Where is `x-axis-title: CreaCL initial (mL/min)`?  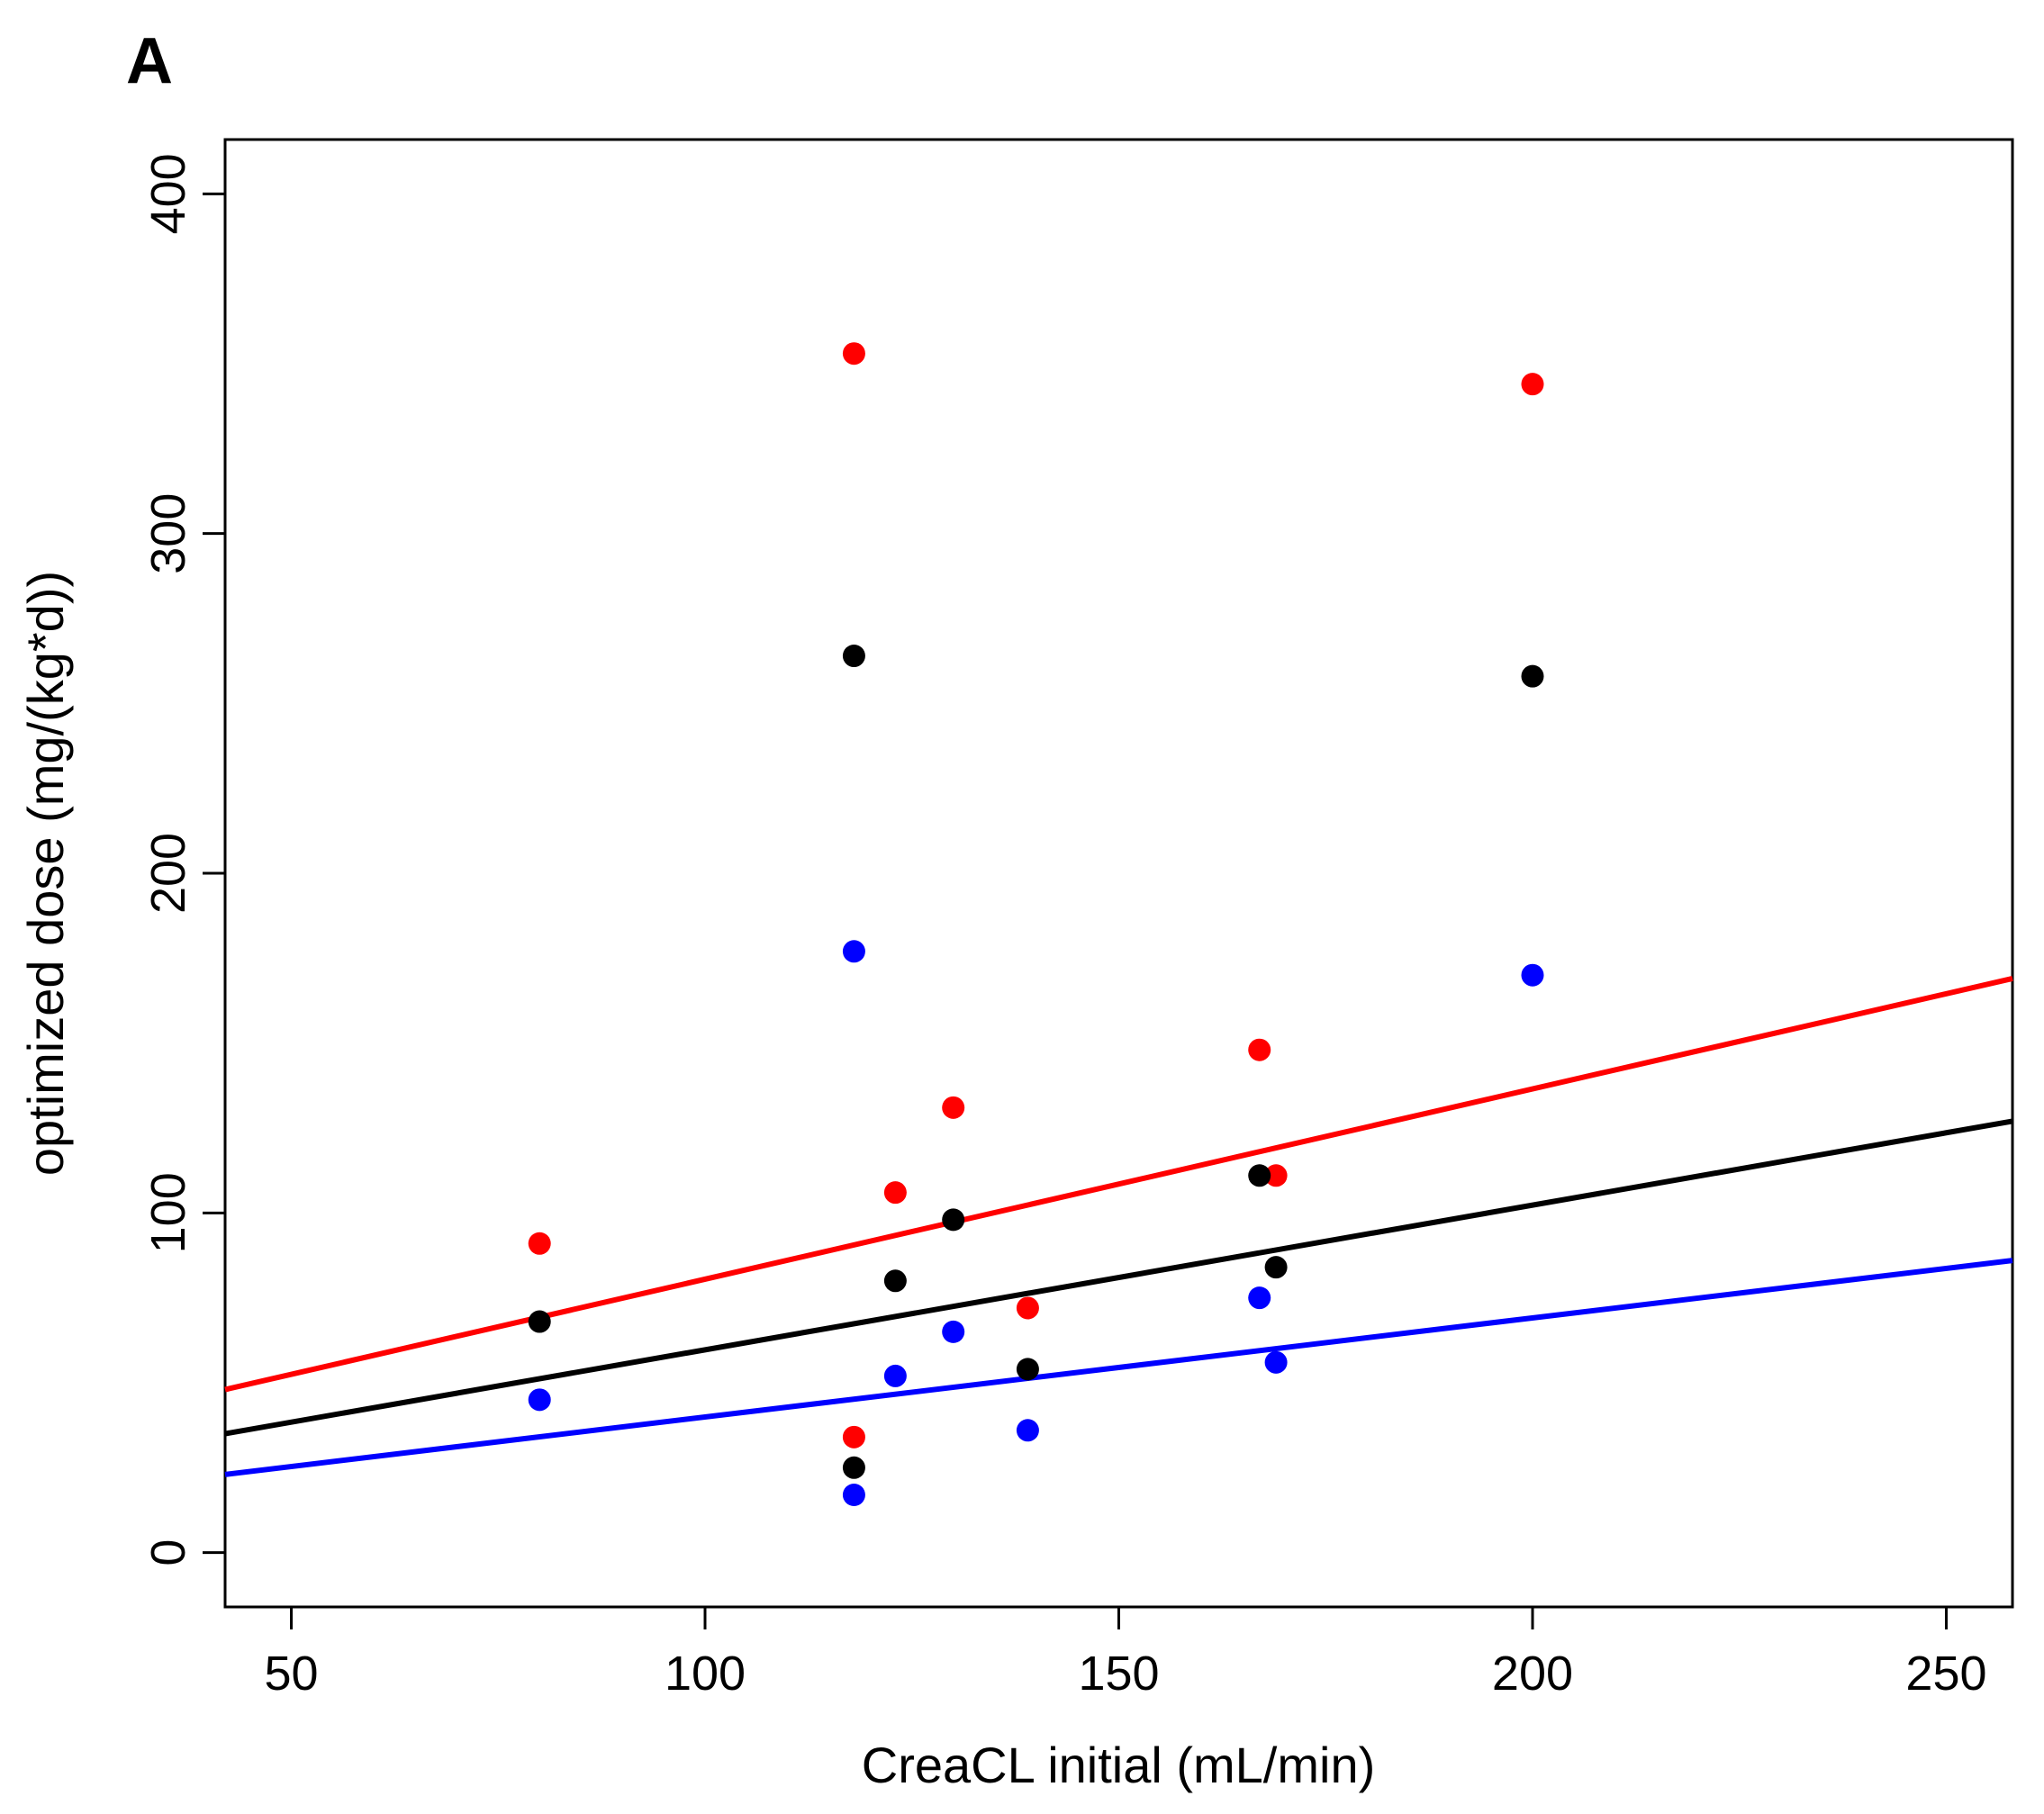 x-axis-title: CreaCL initial (mL/min) is located at coordinates (1119, 1765).